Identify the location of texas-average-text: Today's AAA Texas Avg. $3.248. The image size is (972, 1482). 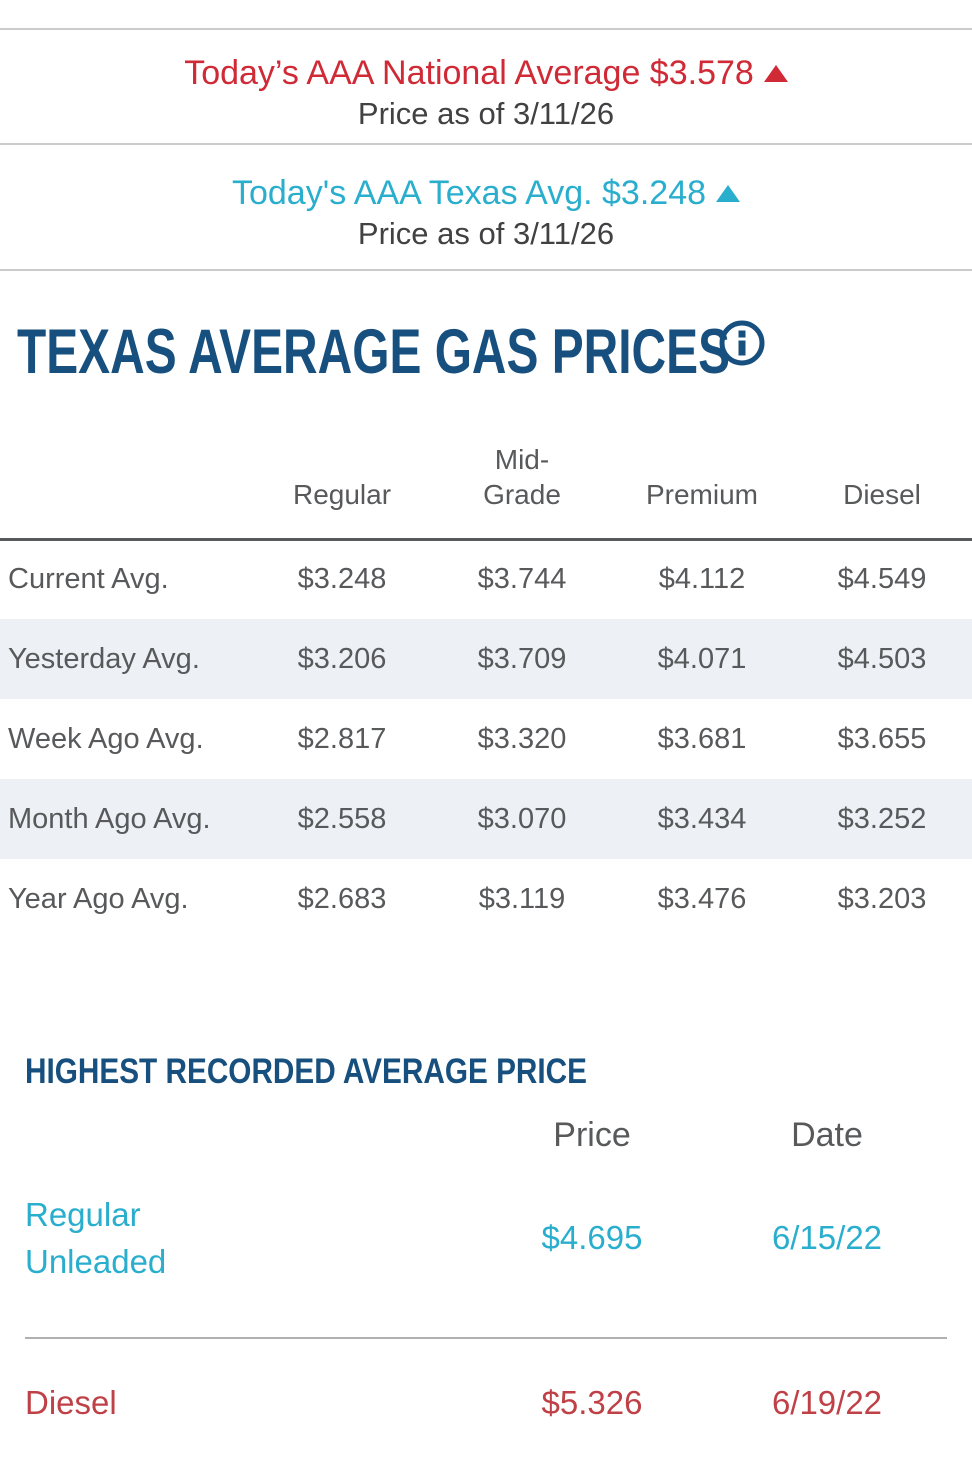
(469, 193).